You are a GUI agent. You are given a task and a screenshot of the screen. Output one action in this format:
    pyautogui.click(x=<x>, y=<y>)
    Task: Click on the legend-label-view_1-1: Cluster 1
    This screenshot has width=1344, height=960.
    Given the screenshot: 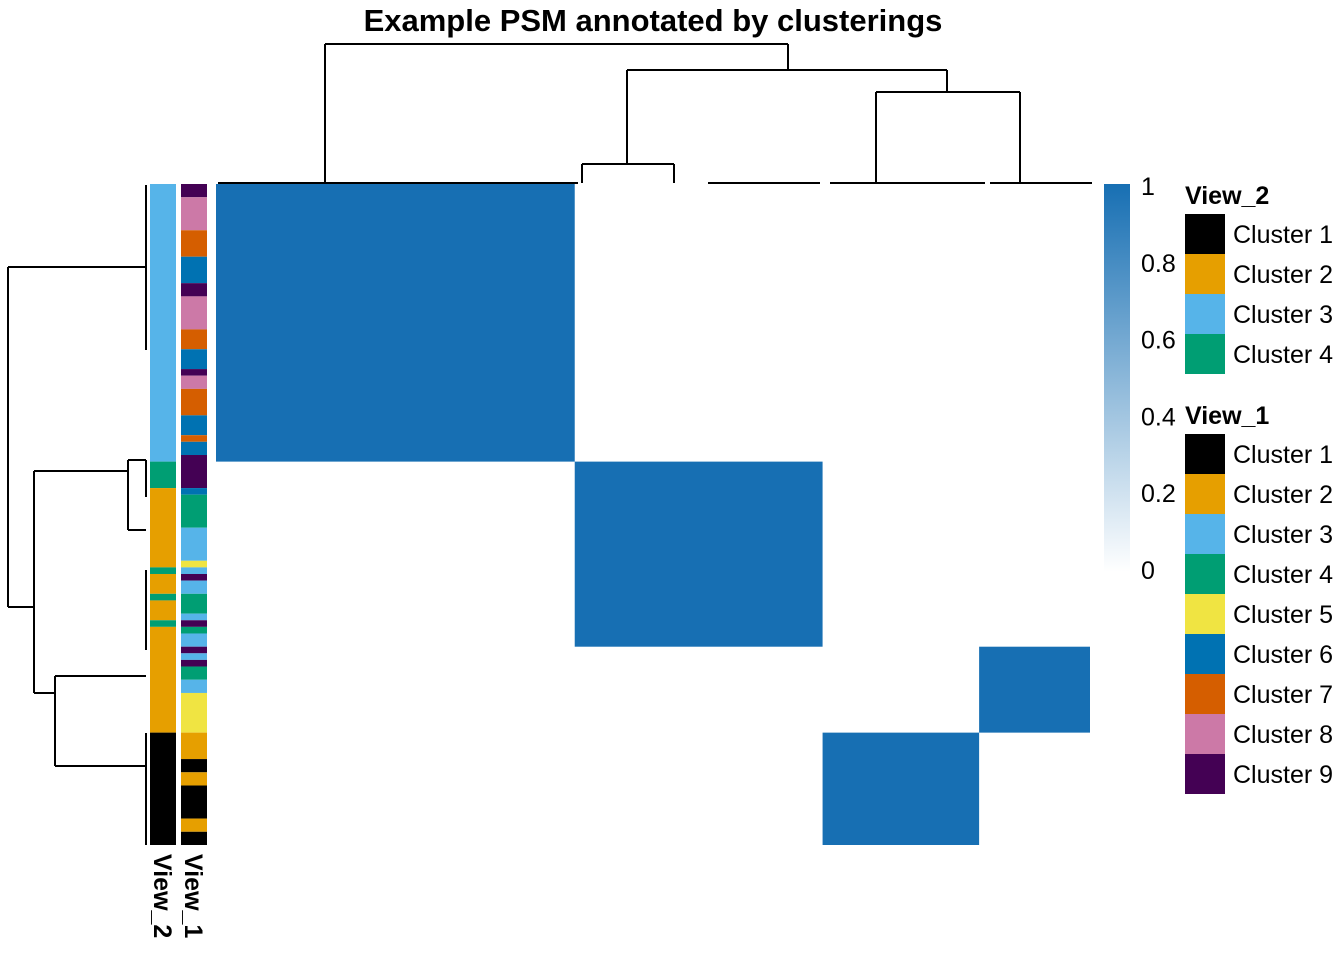 What is the action you would take?
    pyautogui.click(x=1283, y=455)
    